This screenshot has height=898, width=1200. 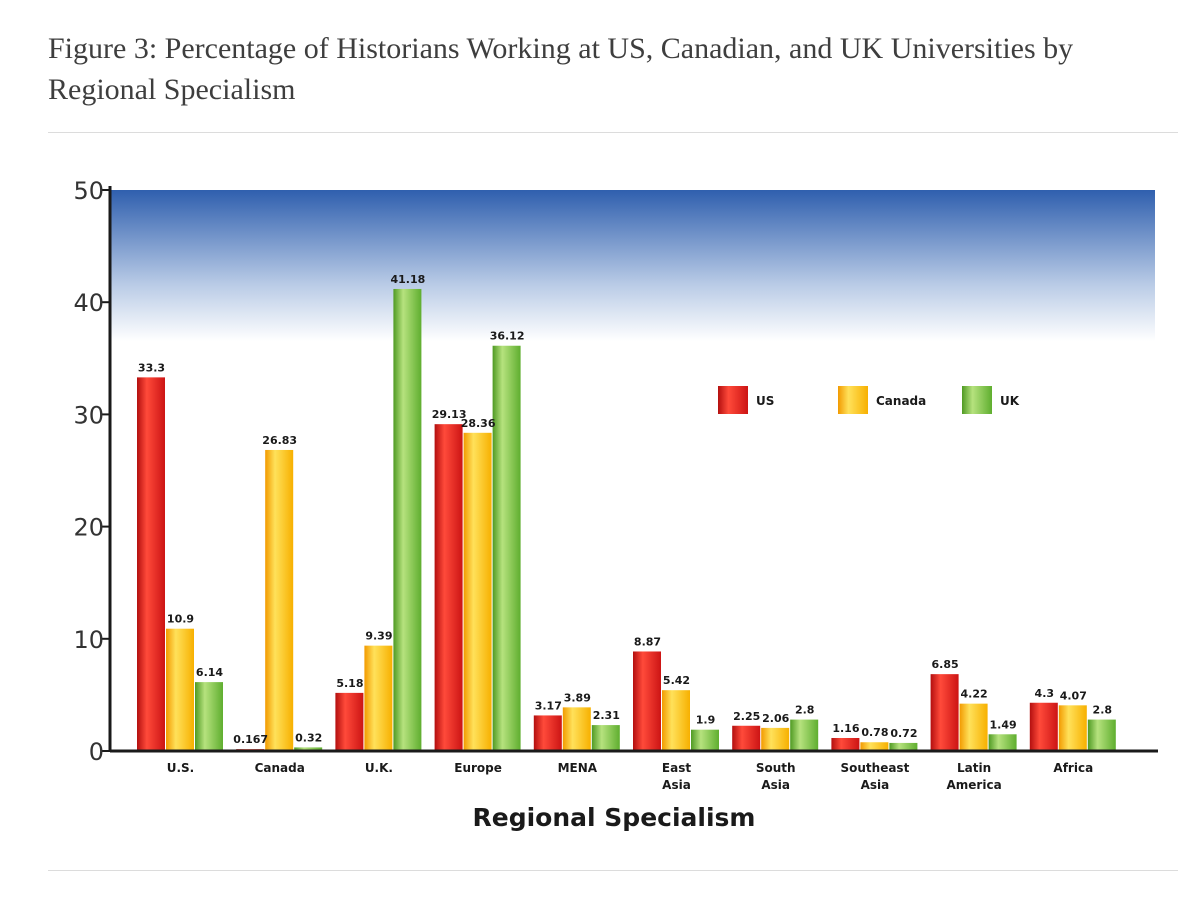 I want to click on data-label-uk-mena: 2.31, so click(x=606, y=715).